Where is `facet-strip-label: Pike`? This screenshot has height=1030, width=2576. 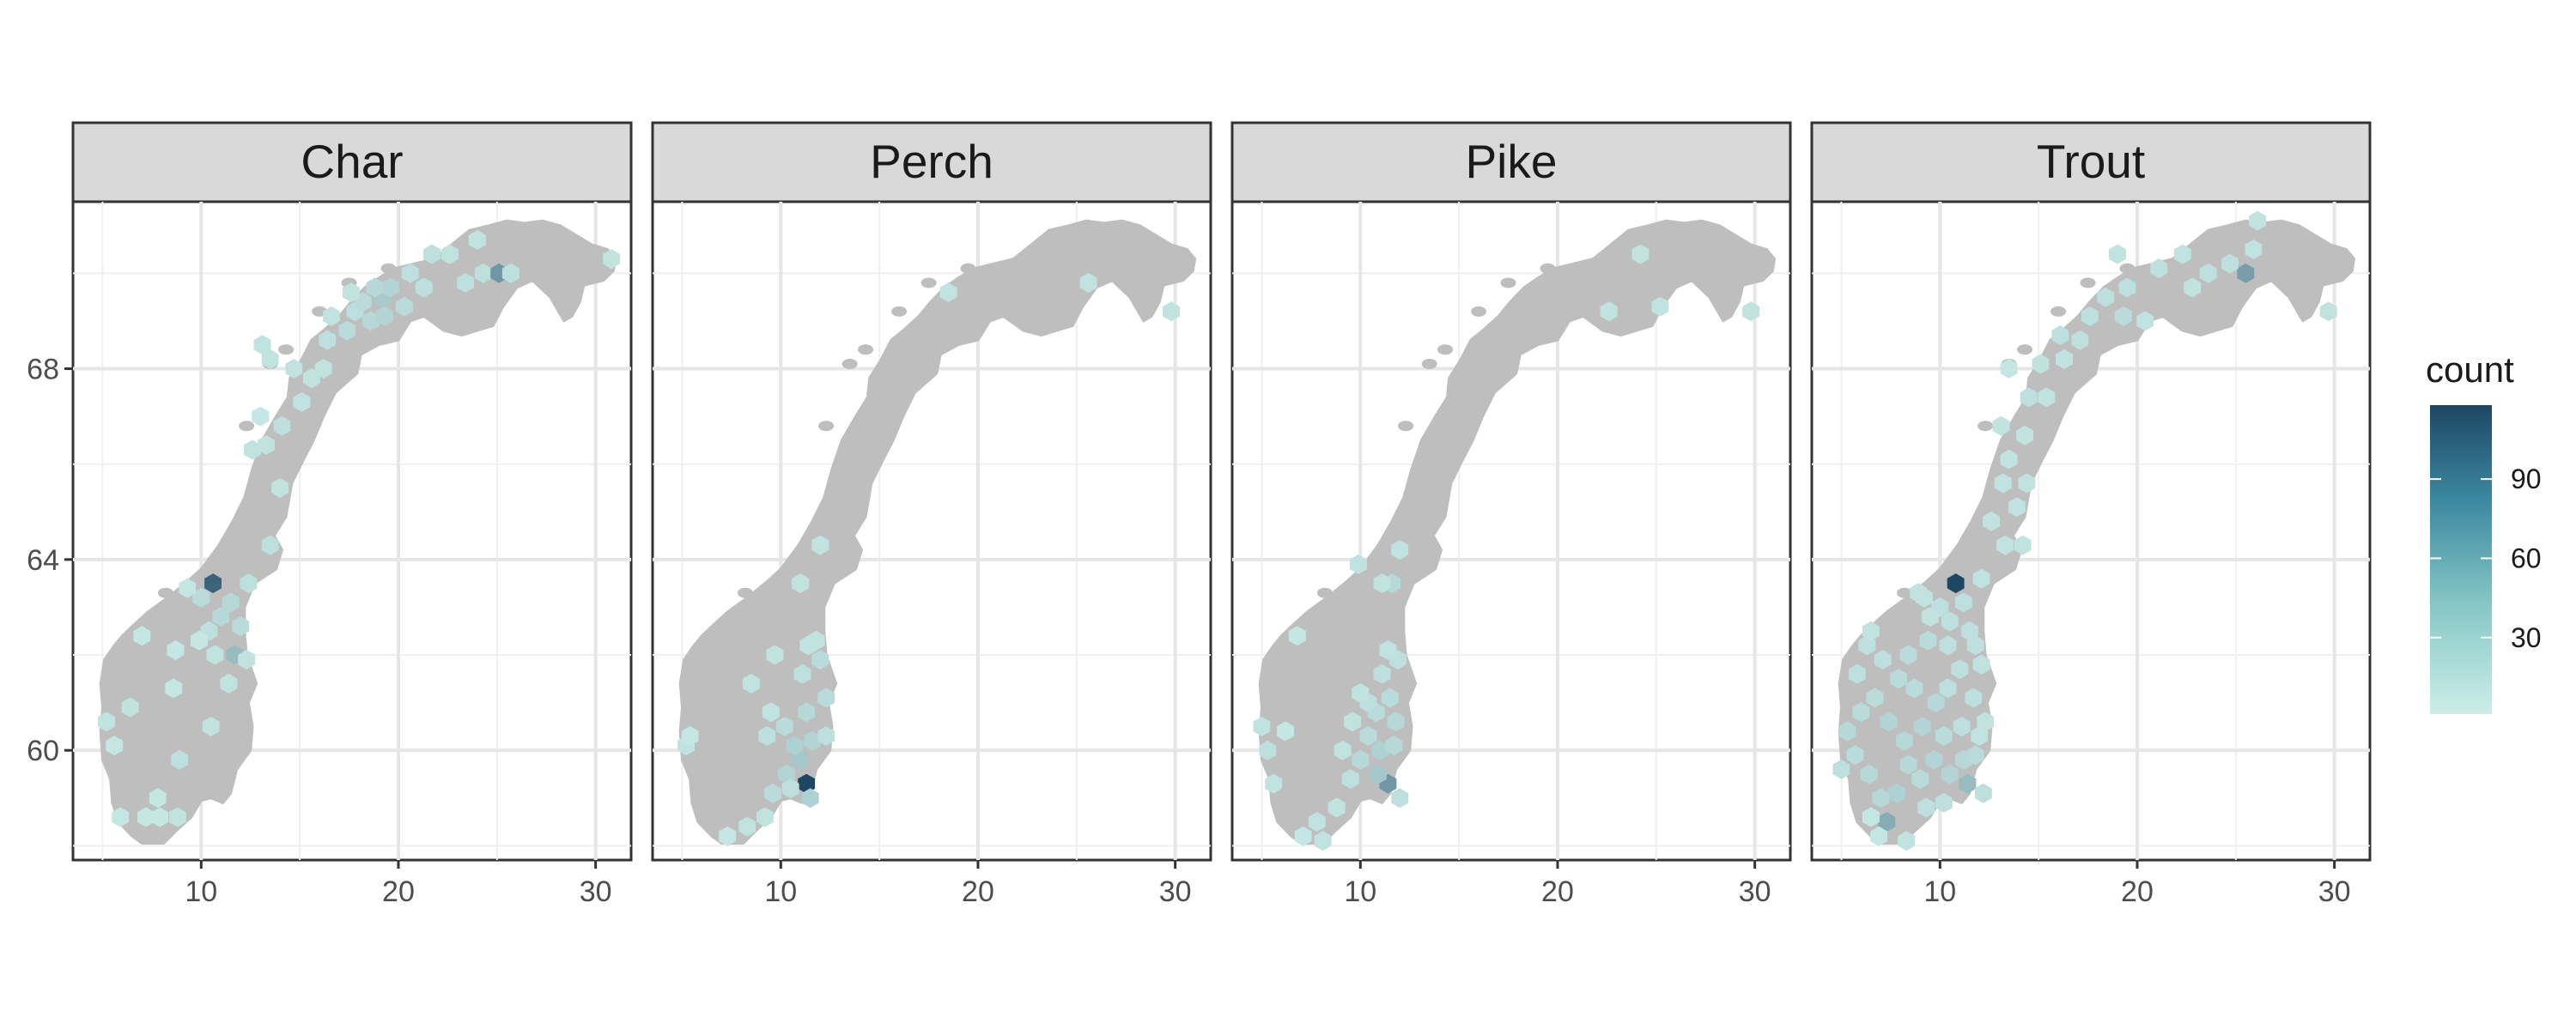
facet-strip-label: Pike is located at coordinates (1512, 161).